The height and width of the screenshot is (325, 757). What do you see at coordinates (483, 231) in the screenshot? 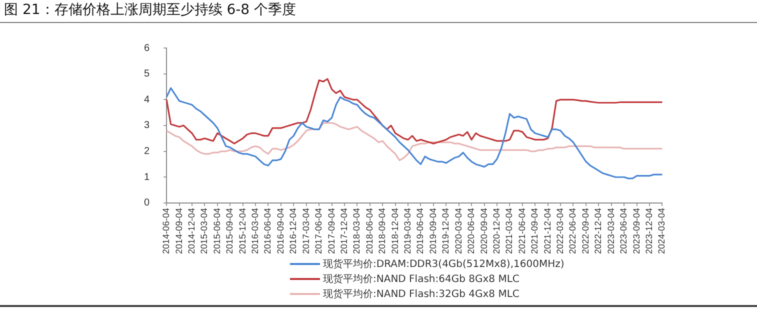
I see `x-tick-label: 2020-09-04` at bounding box center [483, 231].